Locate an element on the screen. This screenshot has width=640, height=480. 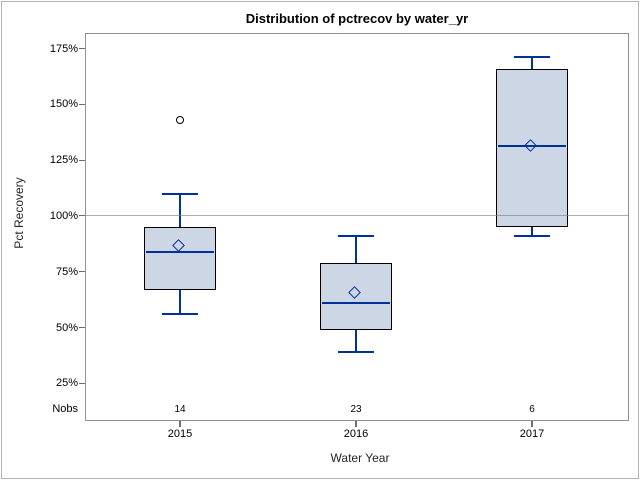
nobs-value: 14 is located at coordinates (180, 409).